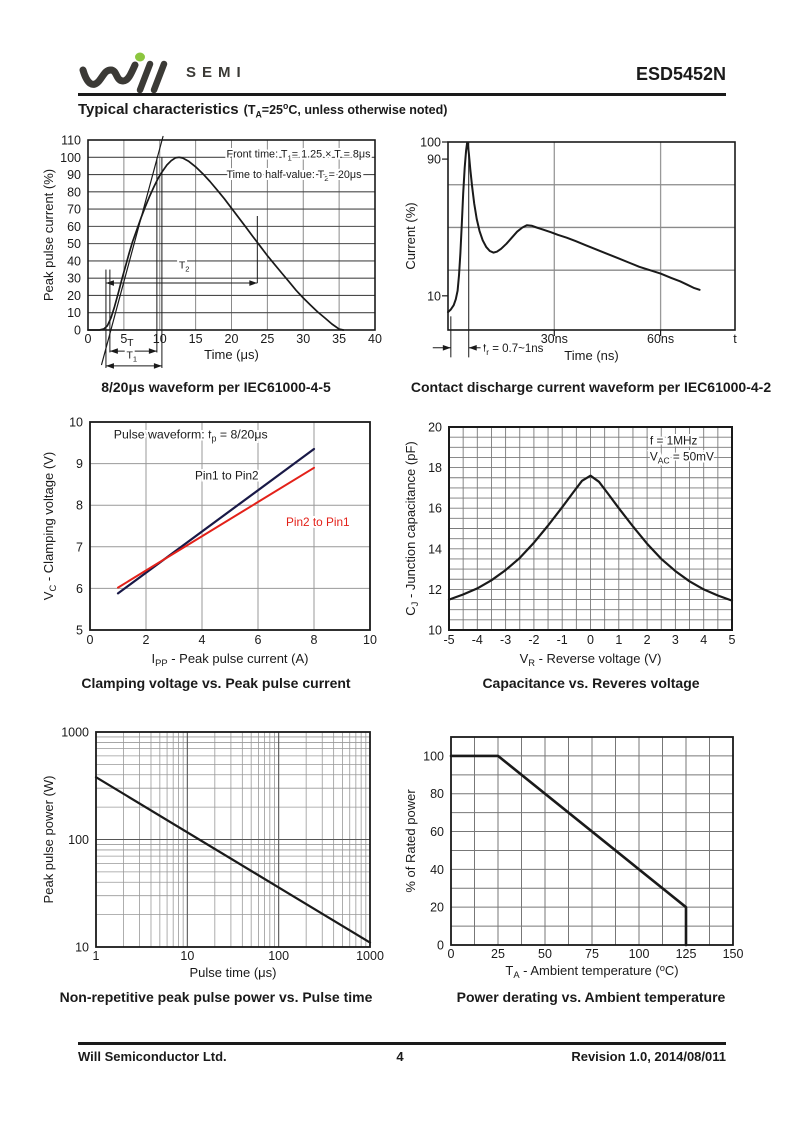  I want to click on svg-text: 9, so click(79, 464).